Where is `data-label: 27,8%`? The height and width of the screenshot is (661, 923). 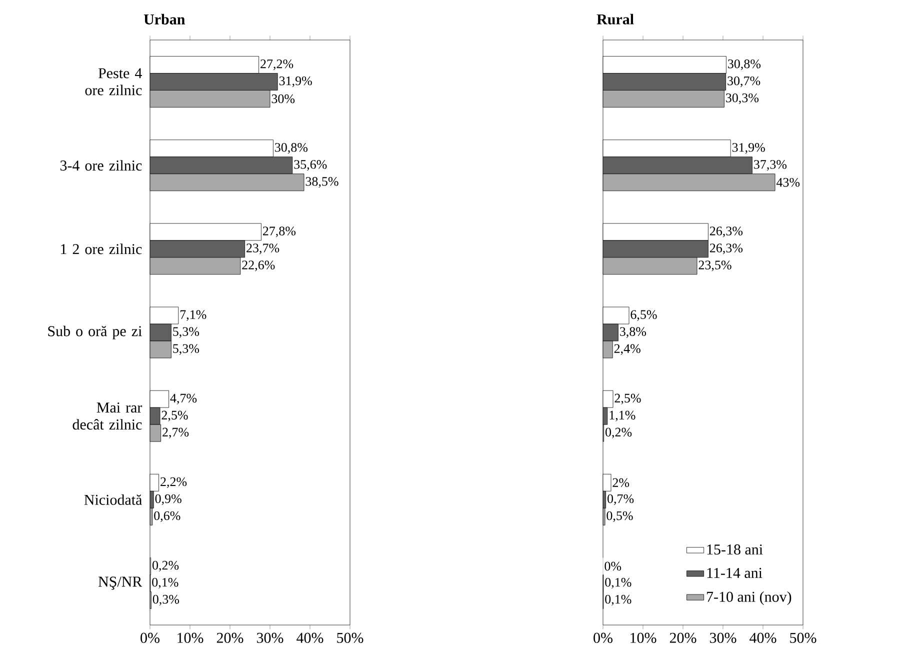 data-label: 27,8% is located at coordinates (279, 232).